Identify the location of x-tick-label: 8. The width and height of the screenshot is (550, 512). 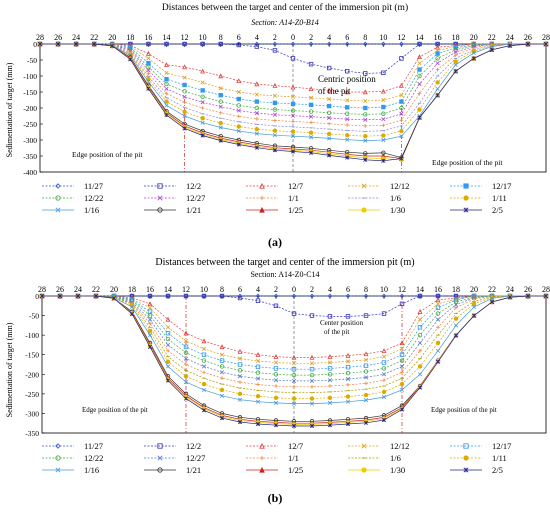
(221, 37).